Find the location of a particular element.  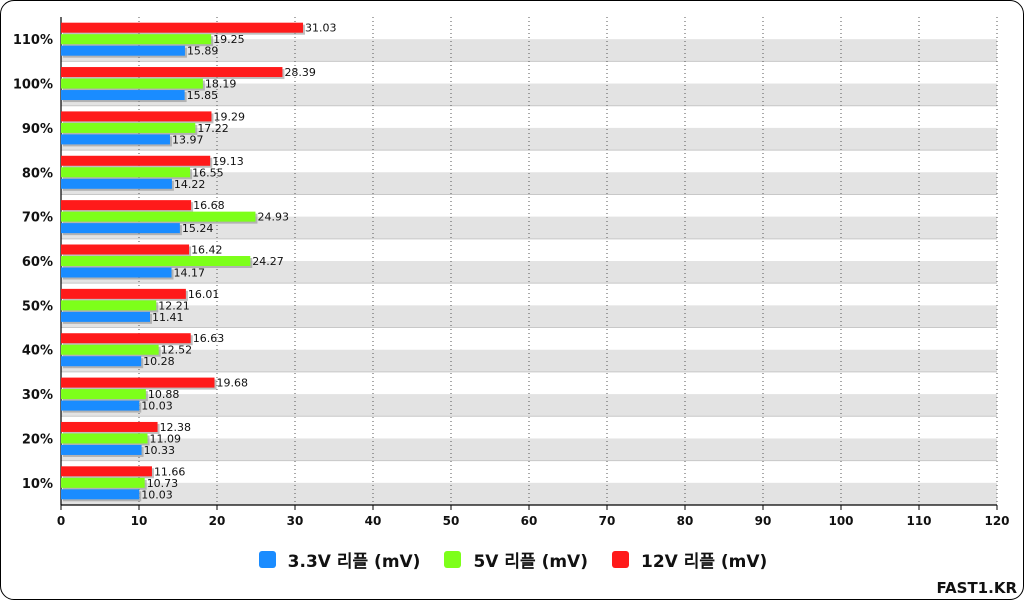

data-label: 17.22 is located at coordinates (213, 128).